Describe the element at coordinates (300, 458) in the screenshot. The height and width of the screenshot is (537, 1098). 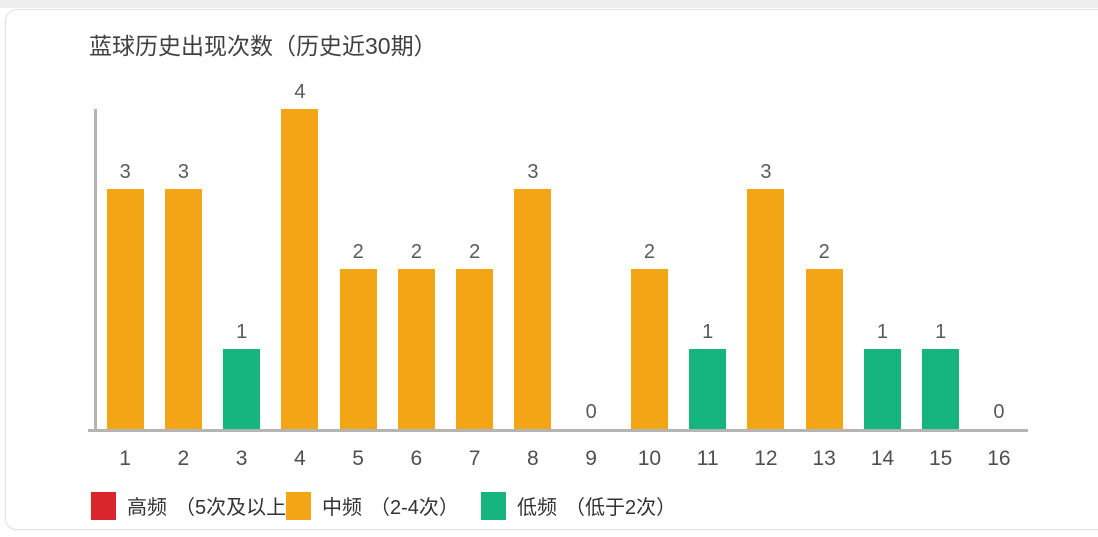
I see `x-axis-label: 4` at that location.